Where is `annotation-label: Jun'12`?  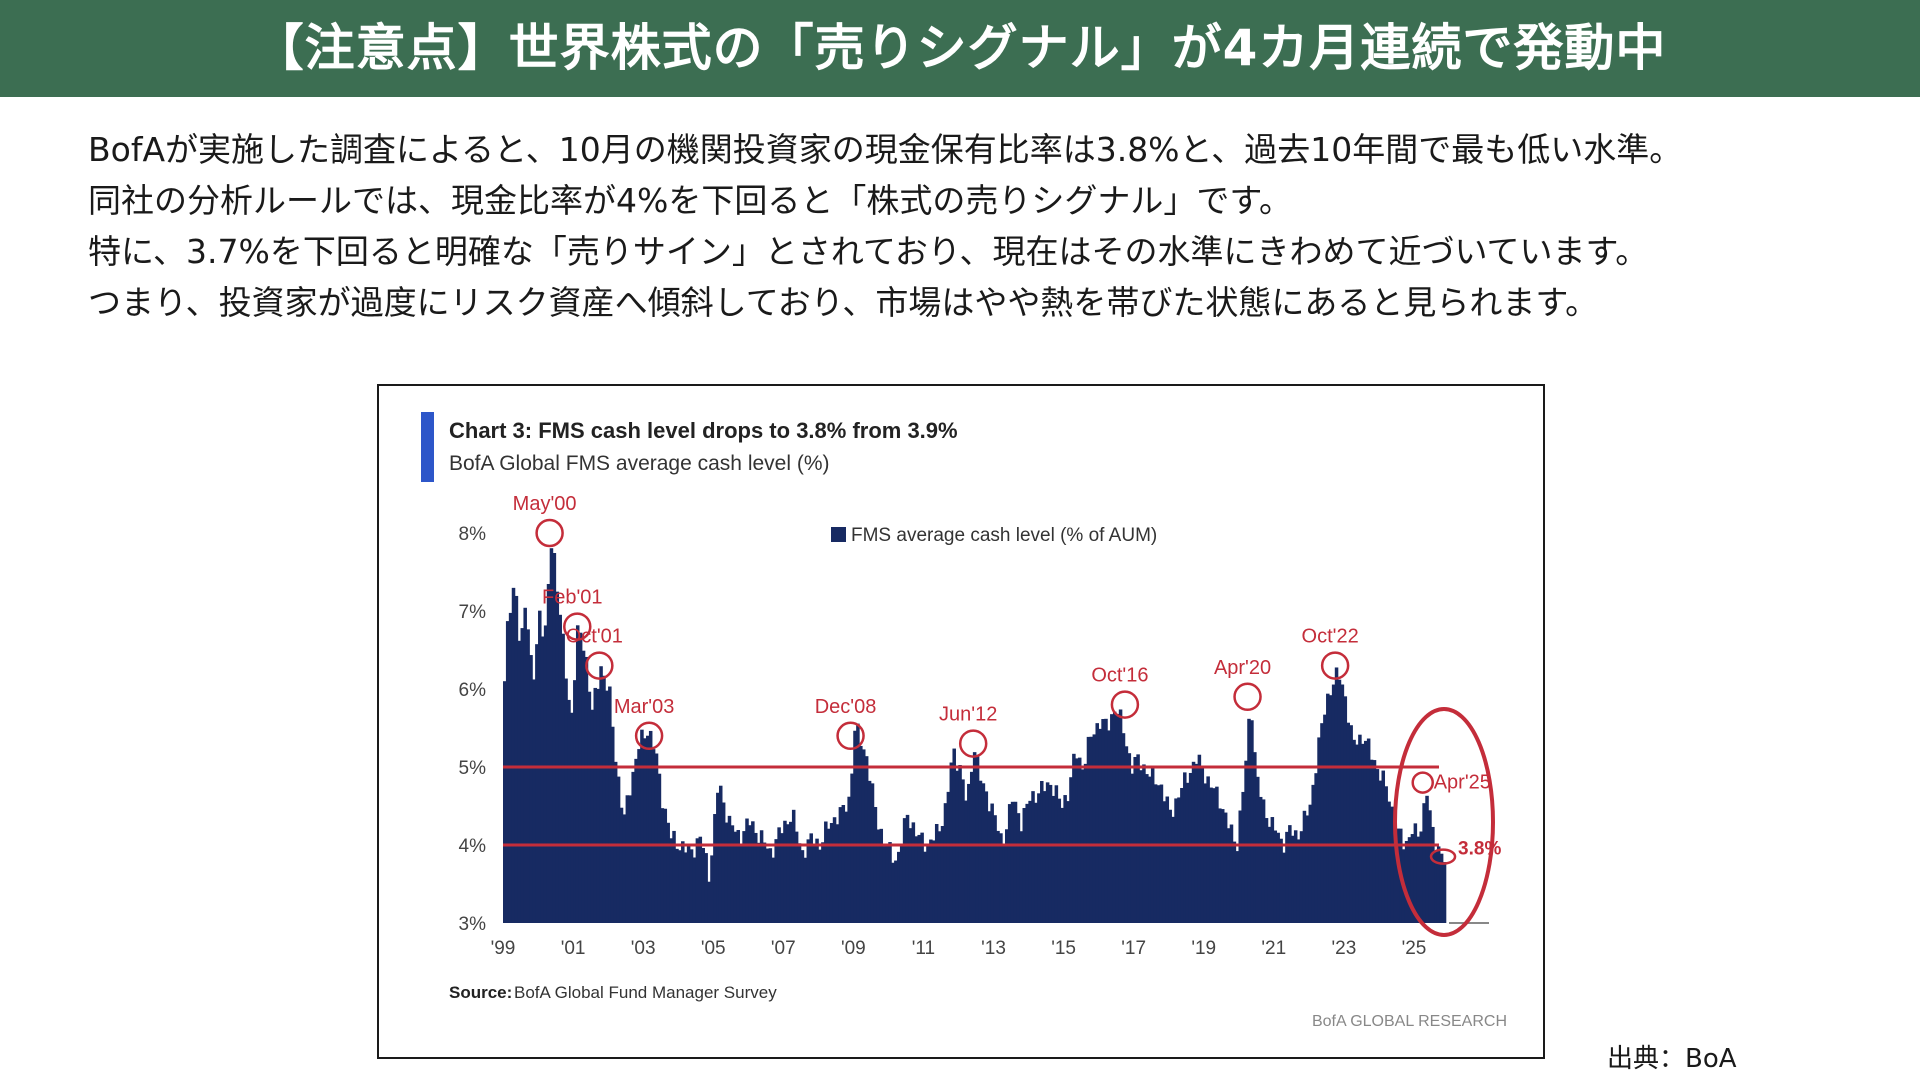 annotation-label: Jun'12 is located at coordinates (968, 715).